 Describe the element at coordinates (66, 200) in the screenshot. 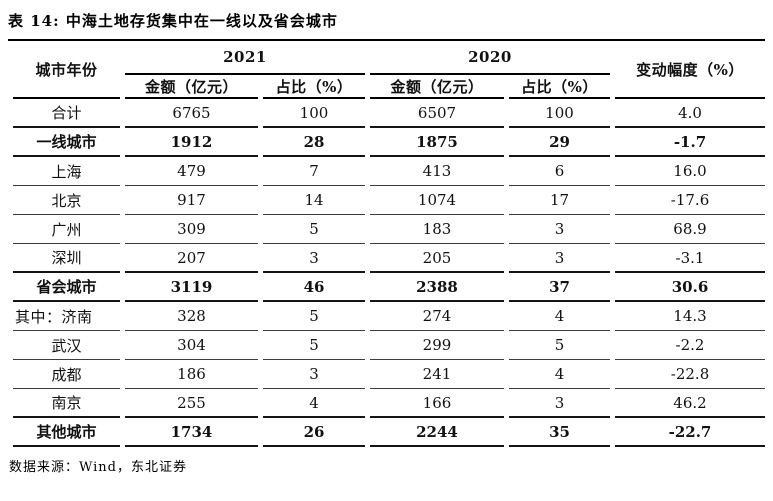

I see `row-label: 北京` at that location.